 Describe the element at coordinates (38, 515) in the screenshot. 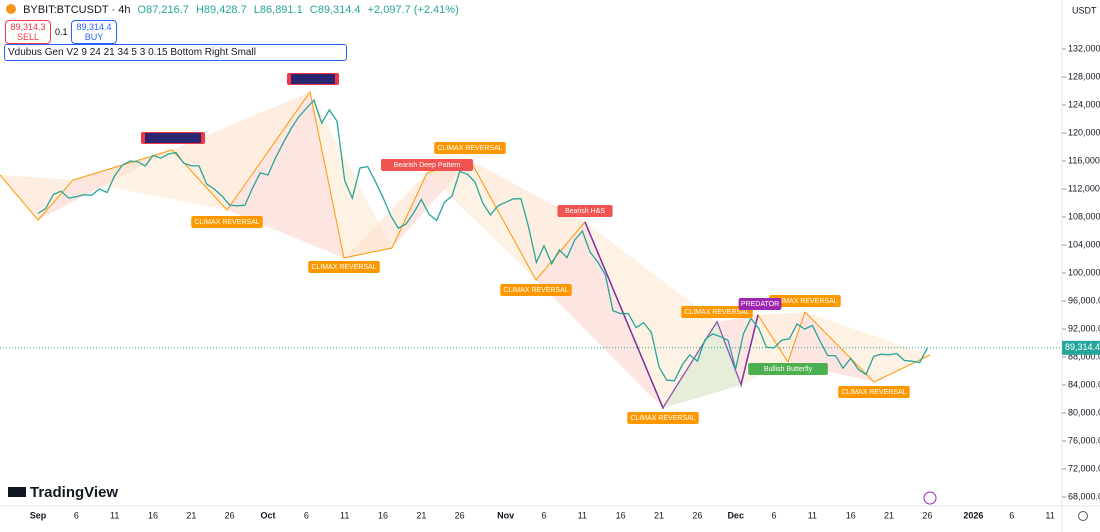

I see `x-tick-label: Sep` at that location.